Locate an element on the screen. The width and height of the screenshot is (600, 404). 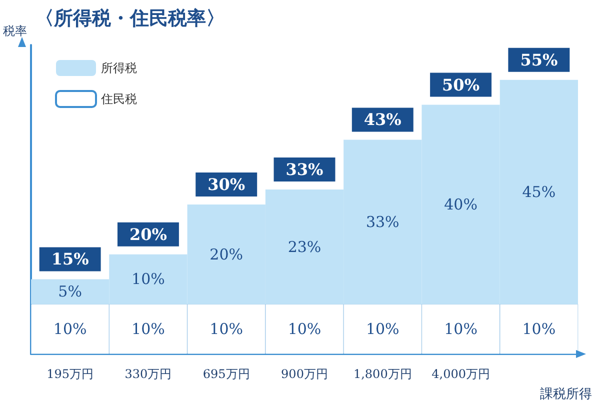
total-label: 15% is located at coordinates (70, 259).